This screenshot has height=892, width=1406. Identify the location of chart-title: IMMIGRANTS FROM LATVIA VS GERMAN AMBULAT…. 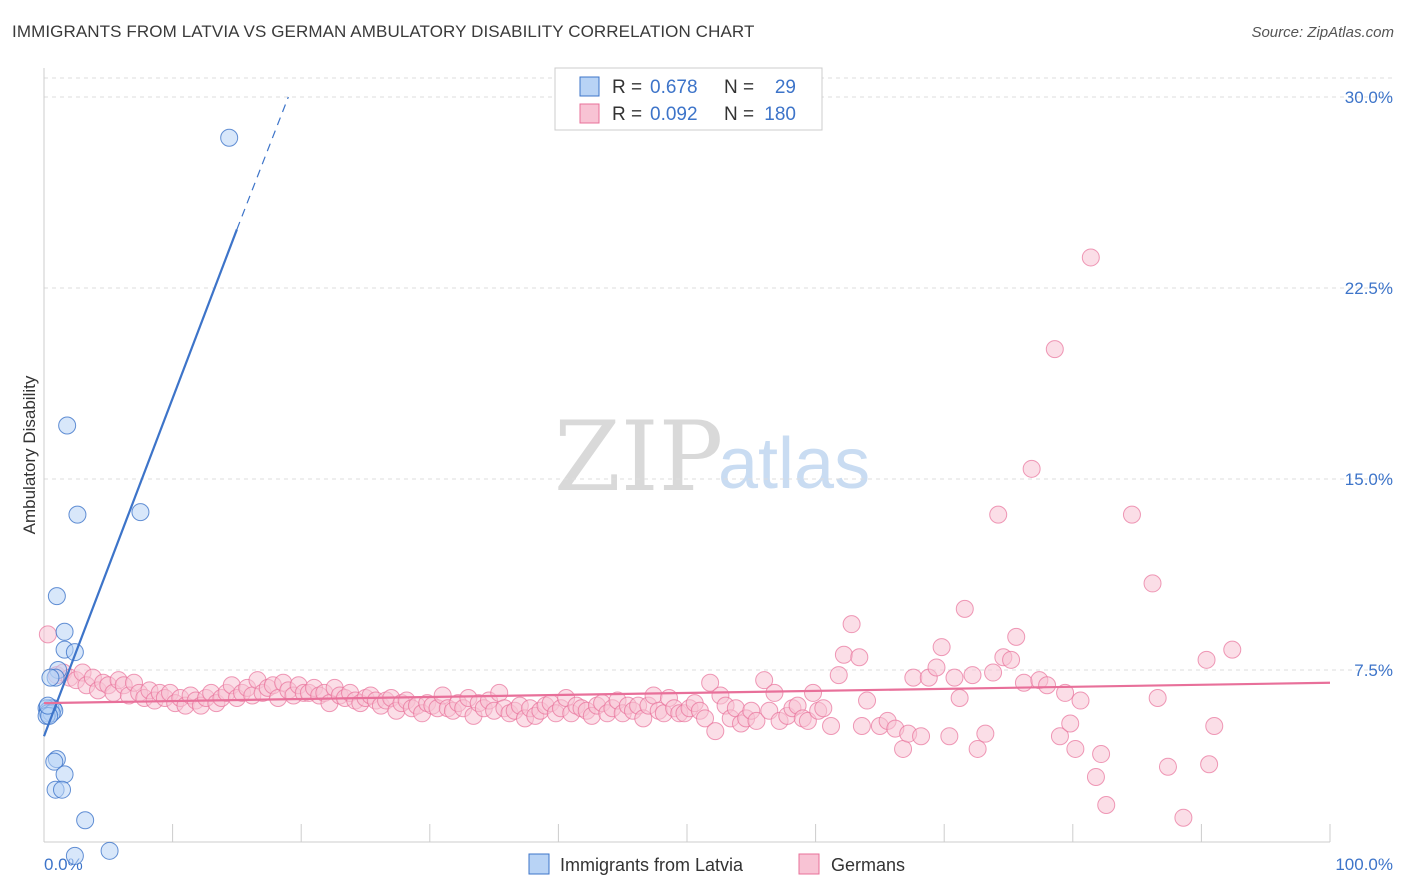
(383, 31).